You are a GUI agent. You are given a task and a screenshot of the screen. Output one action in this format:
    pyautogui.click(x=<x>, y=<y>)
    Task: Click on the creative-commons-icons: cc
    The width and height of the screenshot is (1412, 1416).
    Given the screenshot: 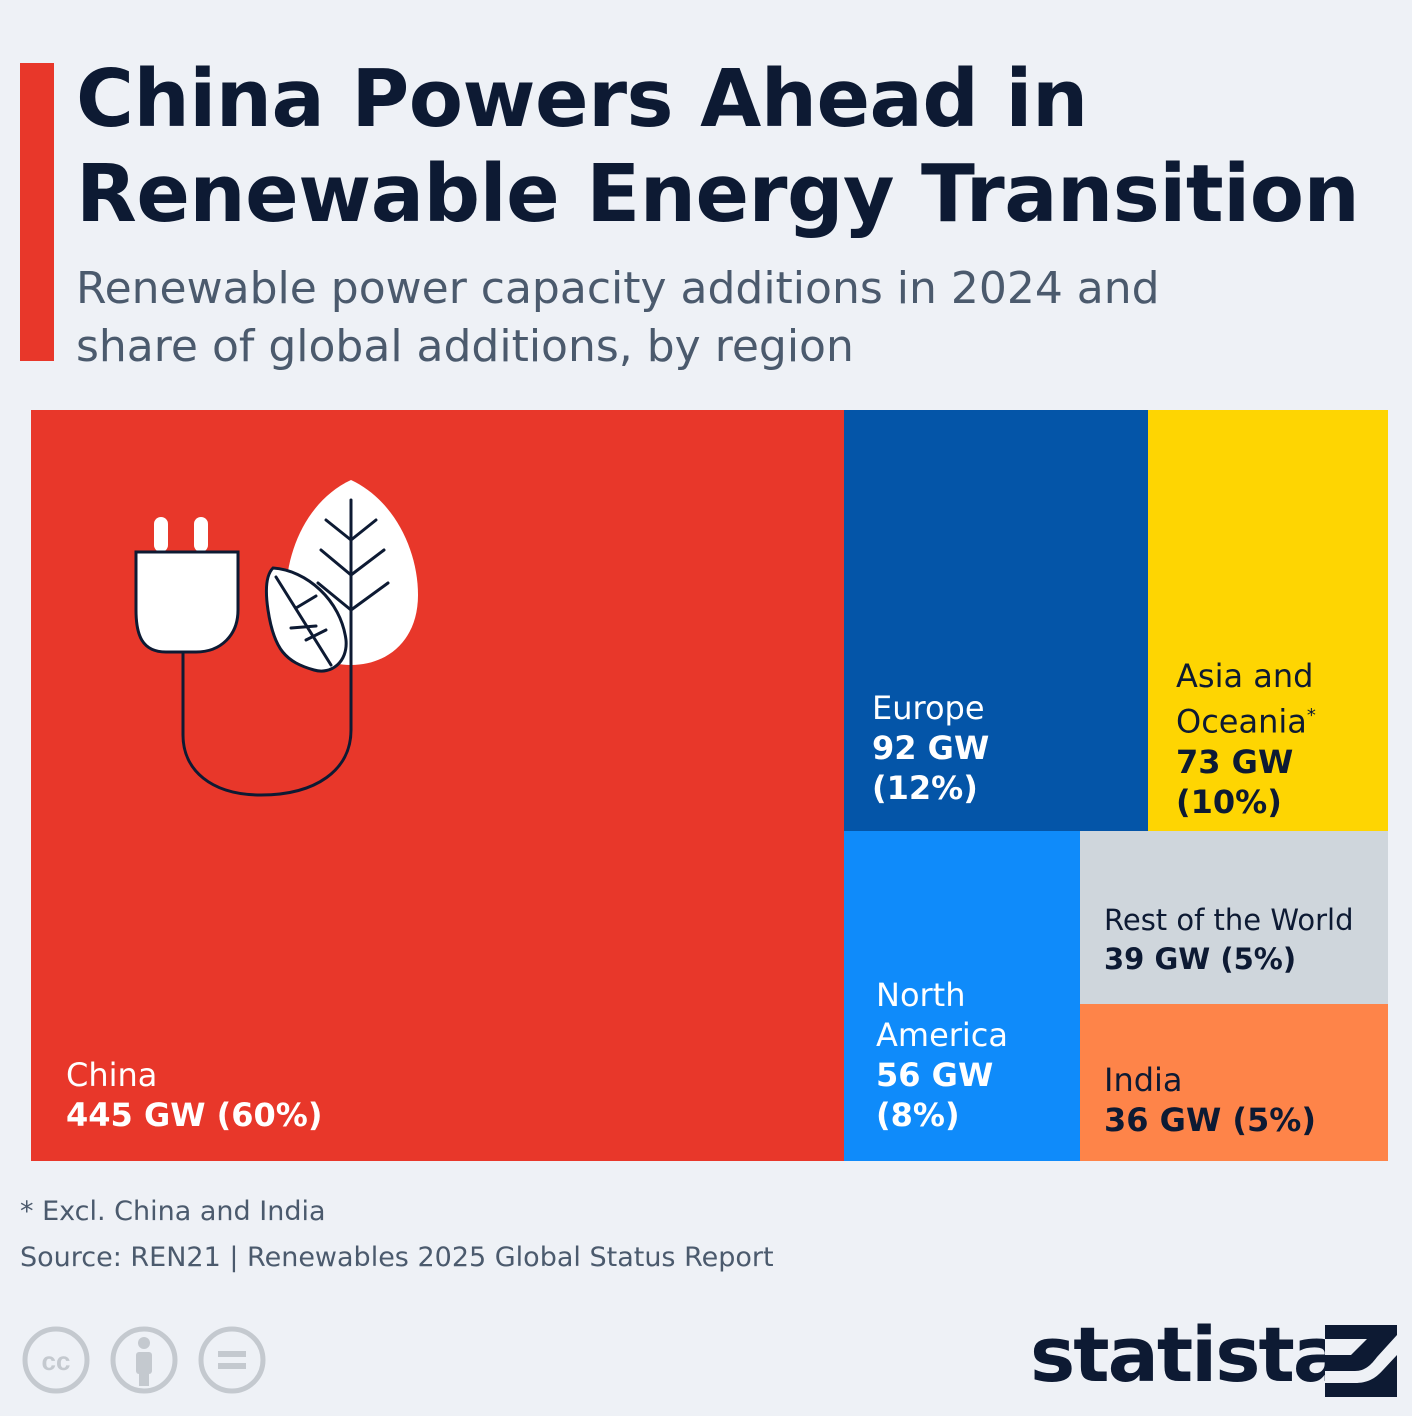 What is the action you would take?
    pyautogui.click(x=145, y=1360)
    